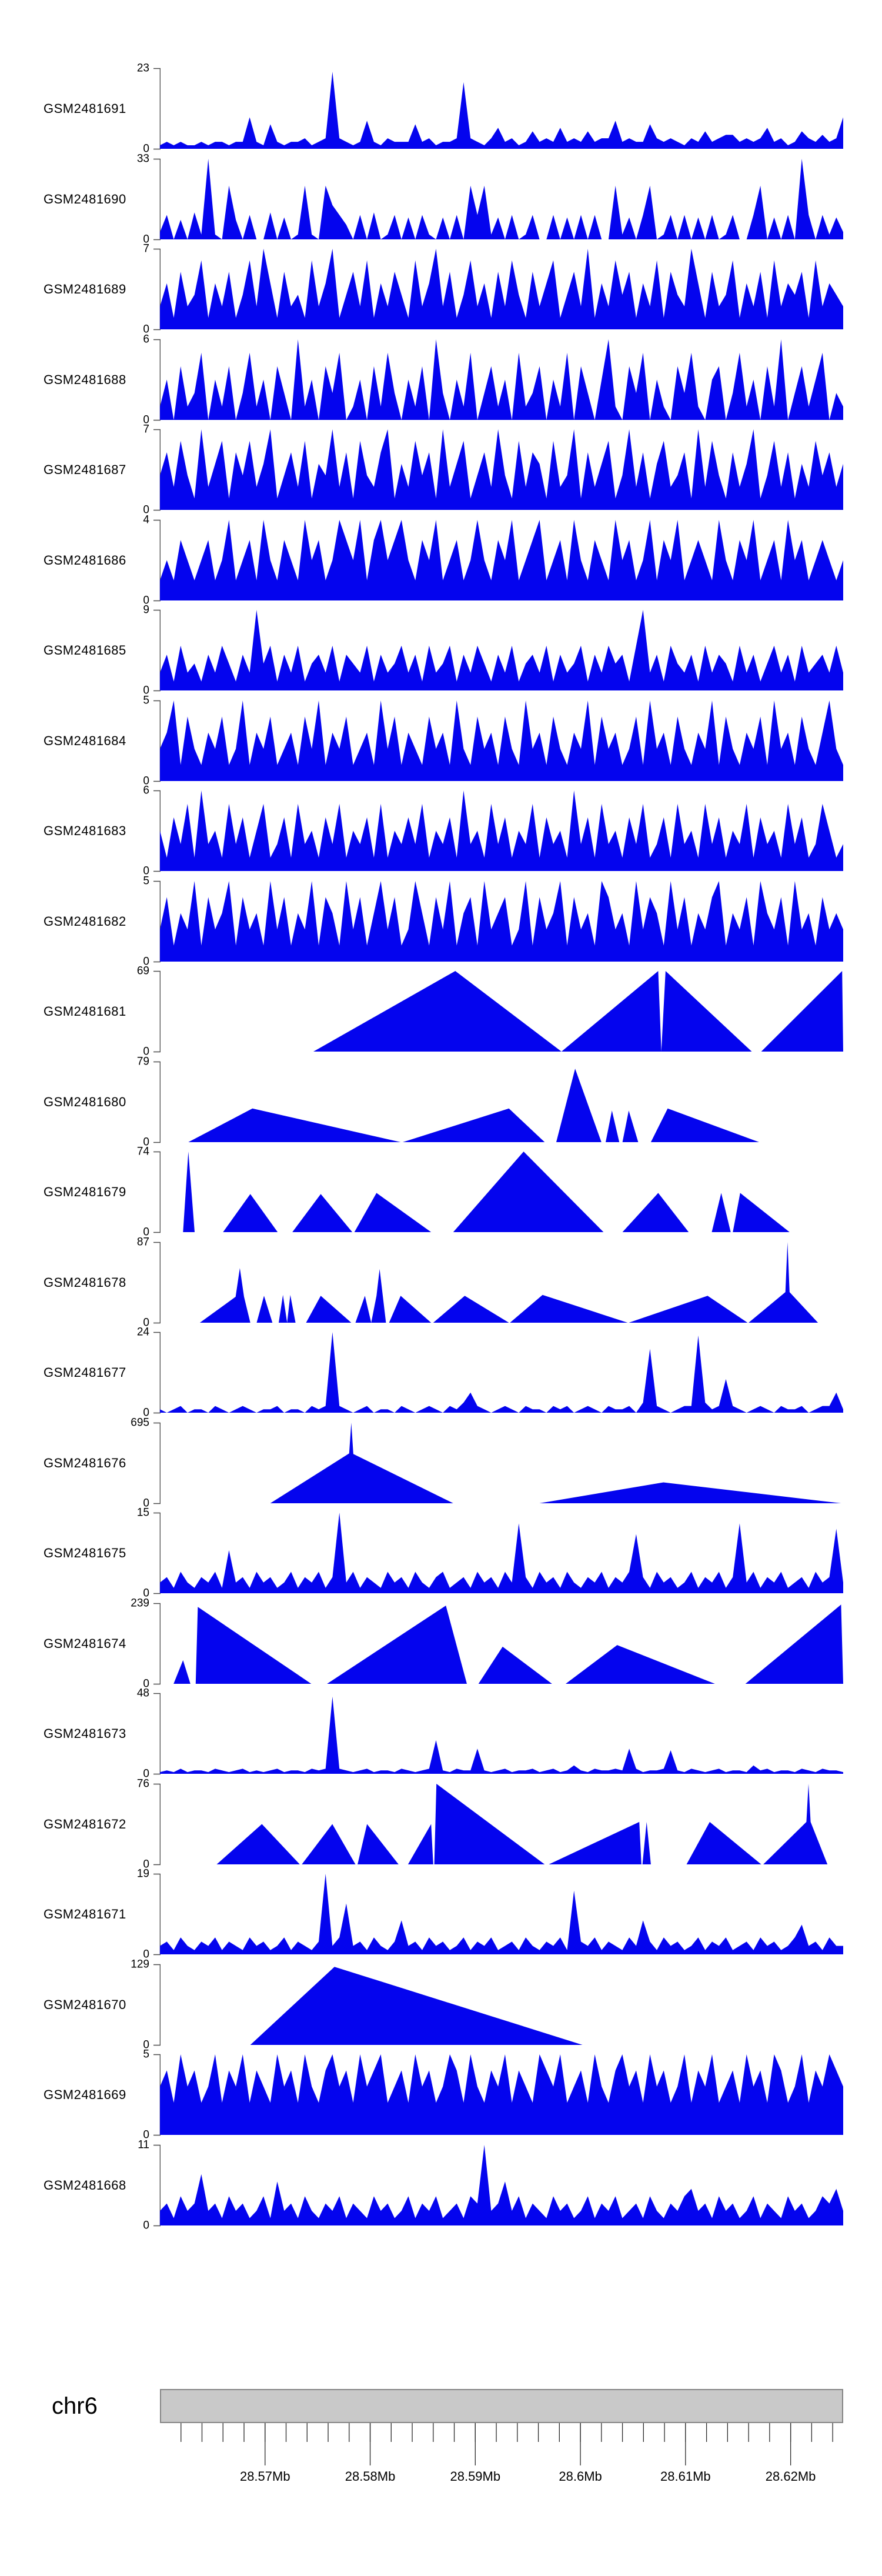 Image resolution: width=882 pixels, height=2576 pixels. I want to click on axis-tick-label: 28.59Mb, so click(475, 2476).